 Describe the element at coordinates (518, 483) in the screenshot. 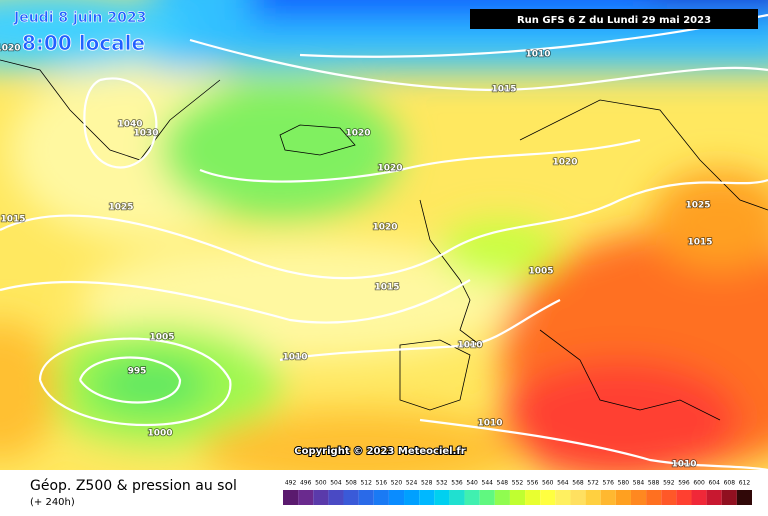

I see `colorbar-label: 552` at that location.